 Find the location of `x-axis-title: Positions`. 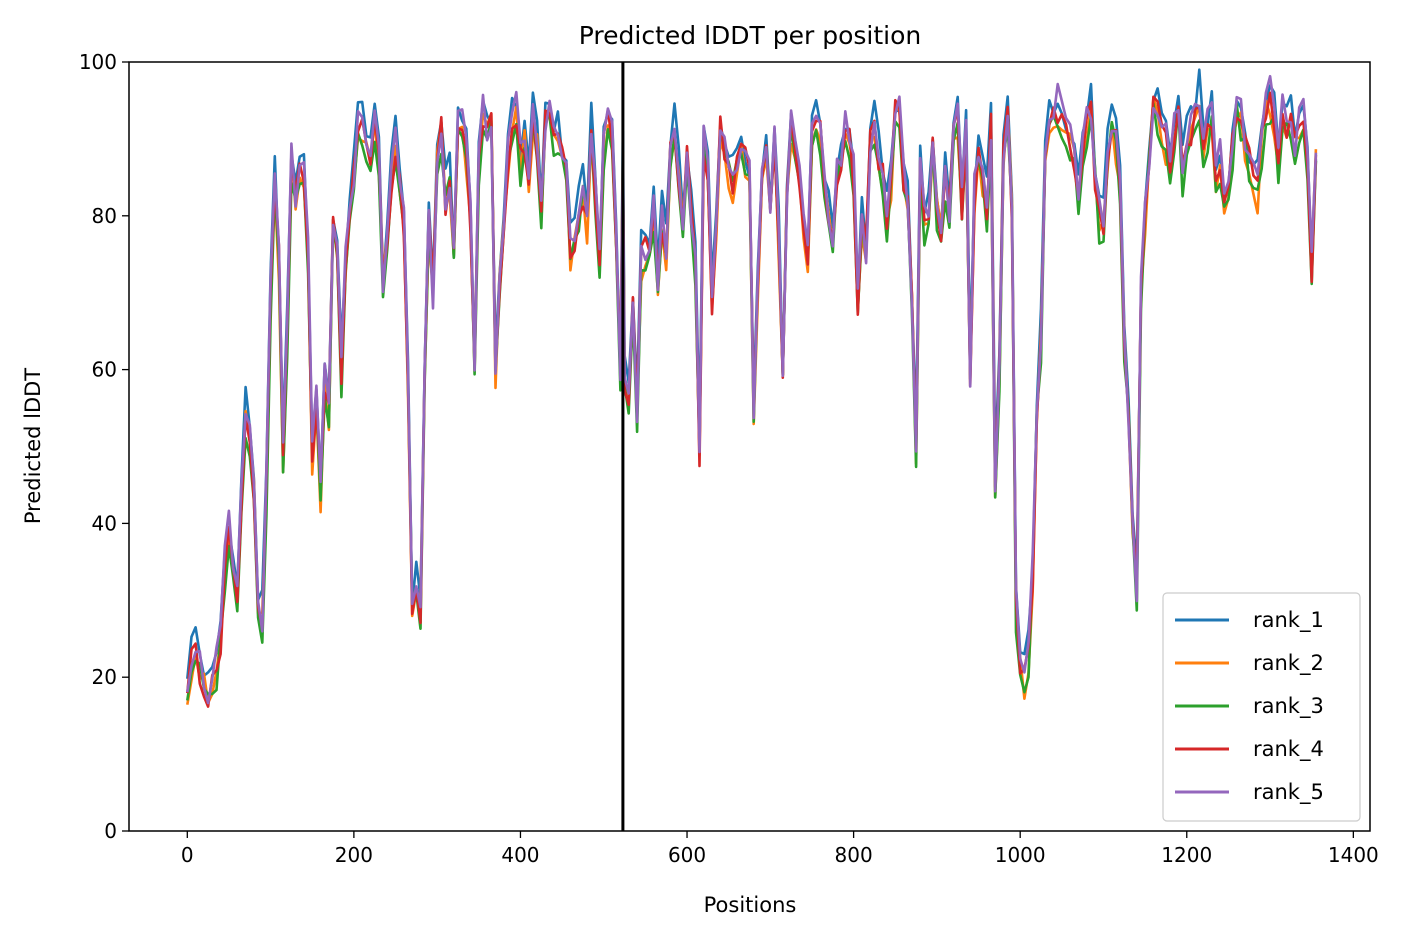

x-axis-title: Positions is located at coordinates (750, 905).